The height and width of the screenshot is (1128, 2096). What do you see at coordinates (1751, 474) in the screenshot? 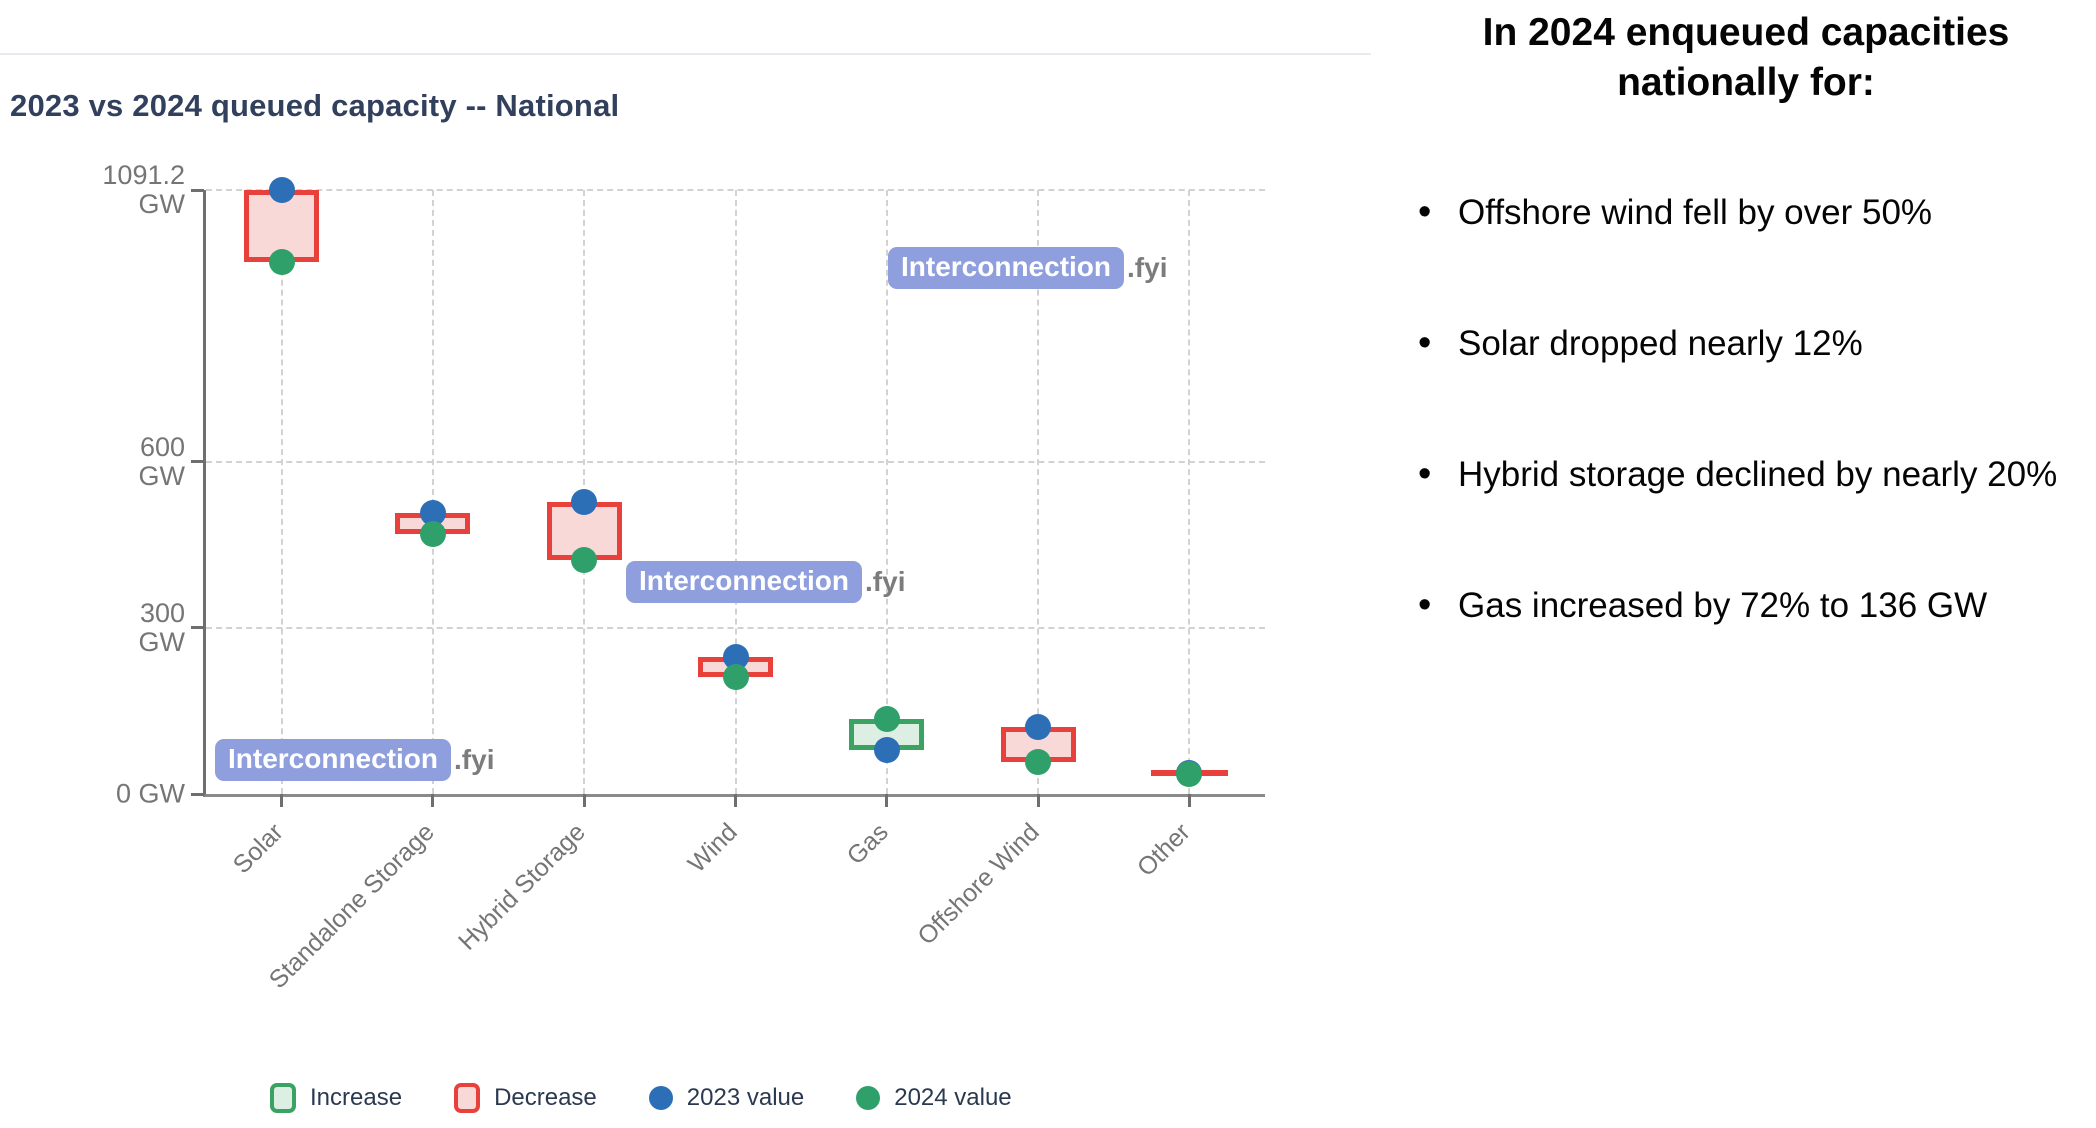
I see `note-bullet: Hybrid storage declined by nearly 20%` at bounding box center [1751, 474].